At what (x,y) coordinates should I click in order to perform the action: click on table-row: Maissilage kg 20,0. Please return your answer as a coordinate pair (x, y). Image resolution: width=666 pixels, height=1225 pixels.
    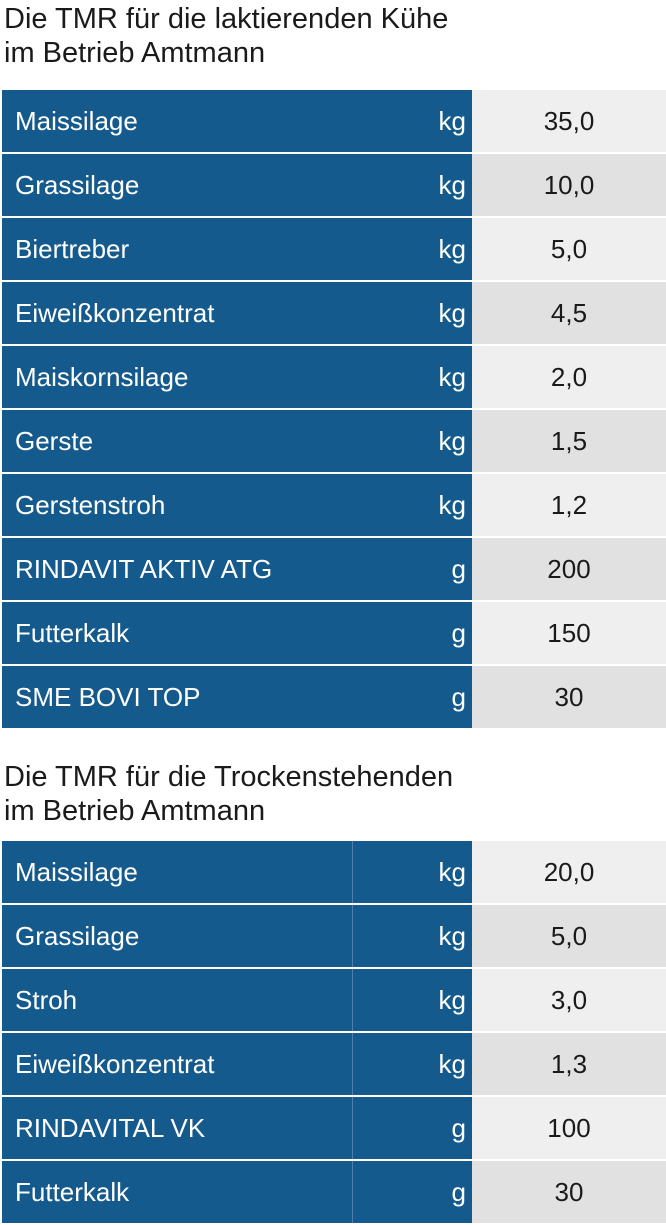
    Looking at the image, I should click on (334, 872).